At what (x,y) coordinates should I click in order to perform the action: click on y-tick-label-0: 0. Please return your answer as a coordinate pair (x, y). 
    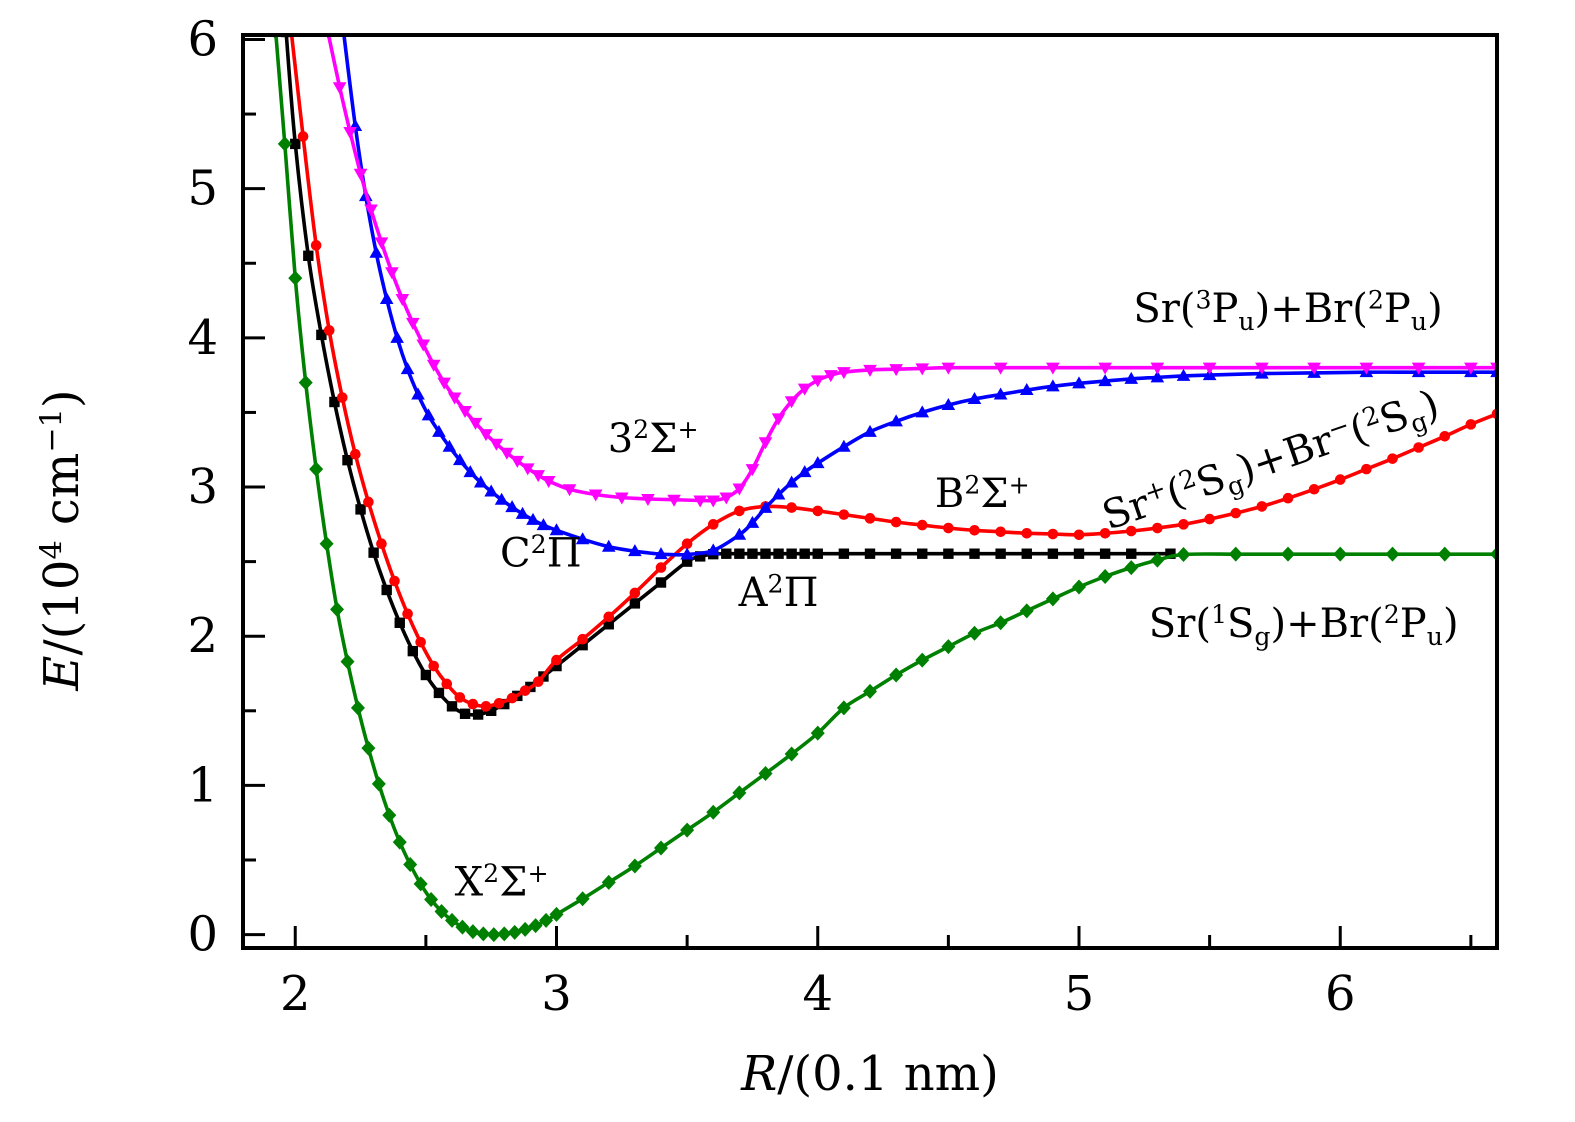
    Looking at the image, I should click on (202, 935).